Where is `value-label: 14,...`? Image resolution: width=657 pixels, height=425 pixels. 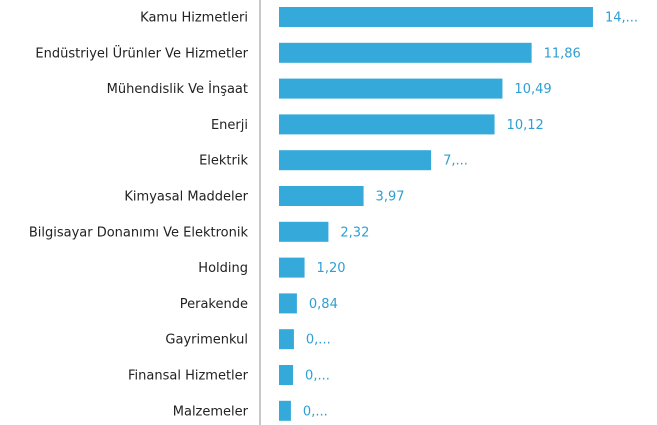 value-label: 14,... is located at coordinates (621, 18).